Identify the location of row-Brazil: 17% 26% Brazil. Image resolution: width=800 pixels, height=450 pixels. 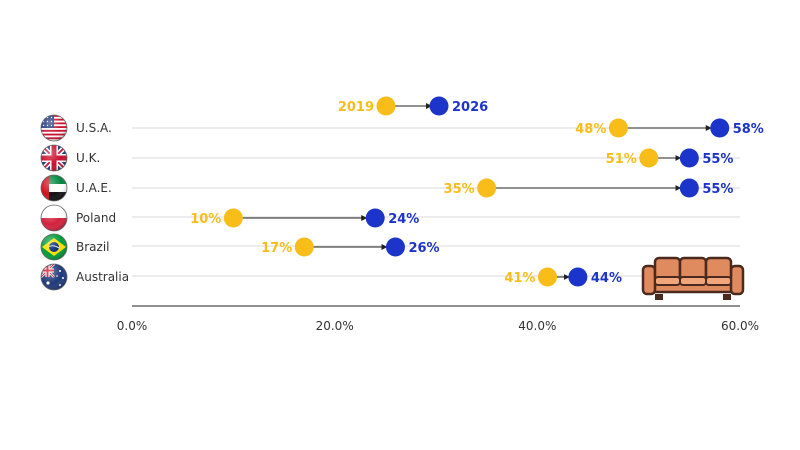
(258, 247).